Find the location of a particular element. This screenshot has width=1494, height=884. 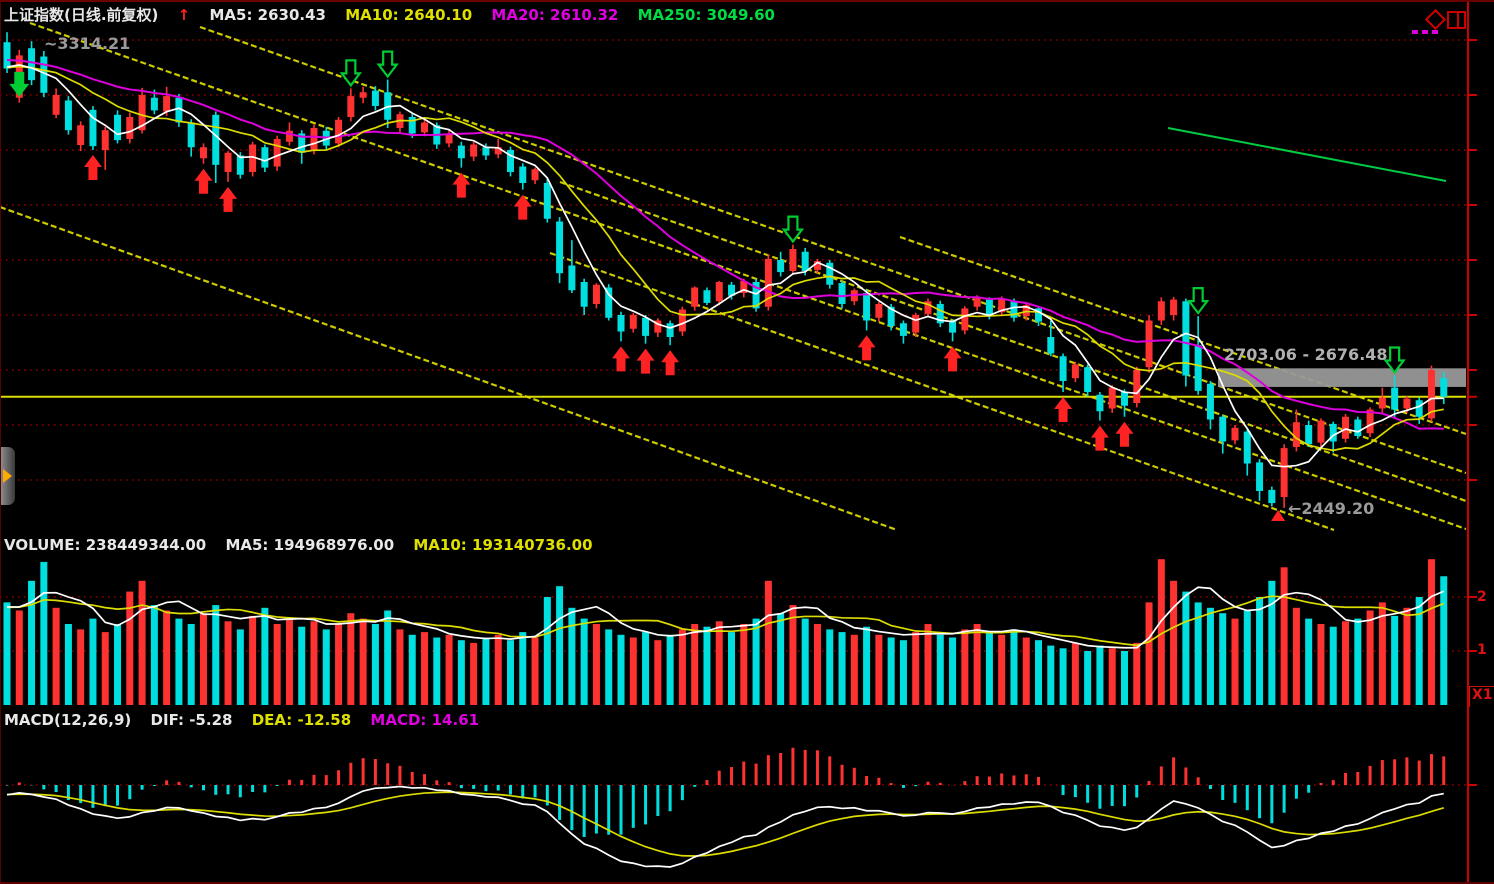

macd-value: MACD: 14.61 is located at coordinates (425, 720).